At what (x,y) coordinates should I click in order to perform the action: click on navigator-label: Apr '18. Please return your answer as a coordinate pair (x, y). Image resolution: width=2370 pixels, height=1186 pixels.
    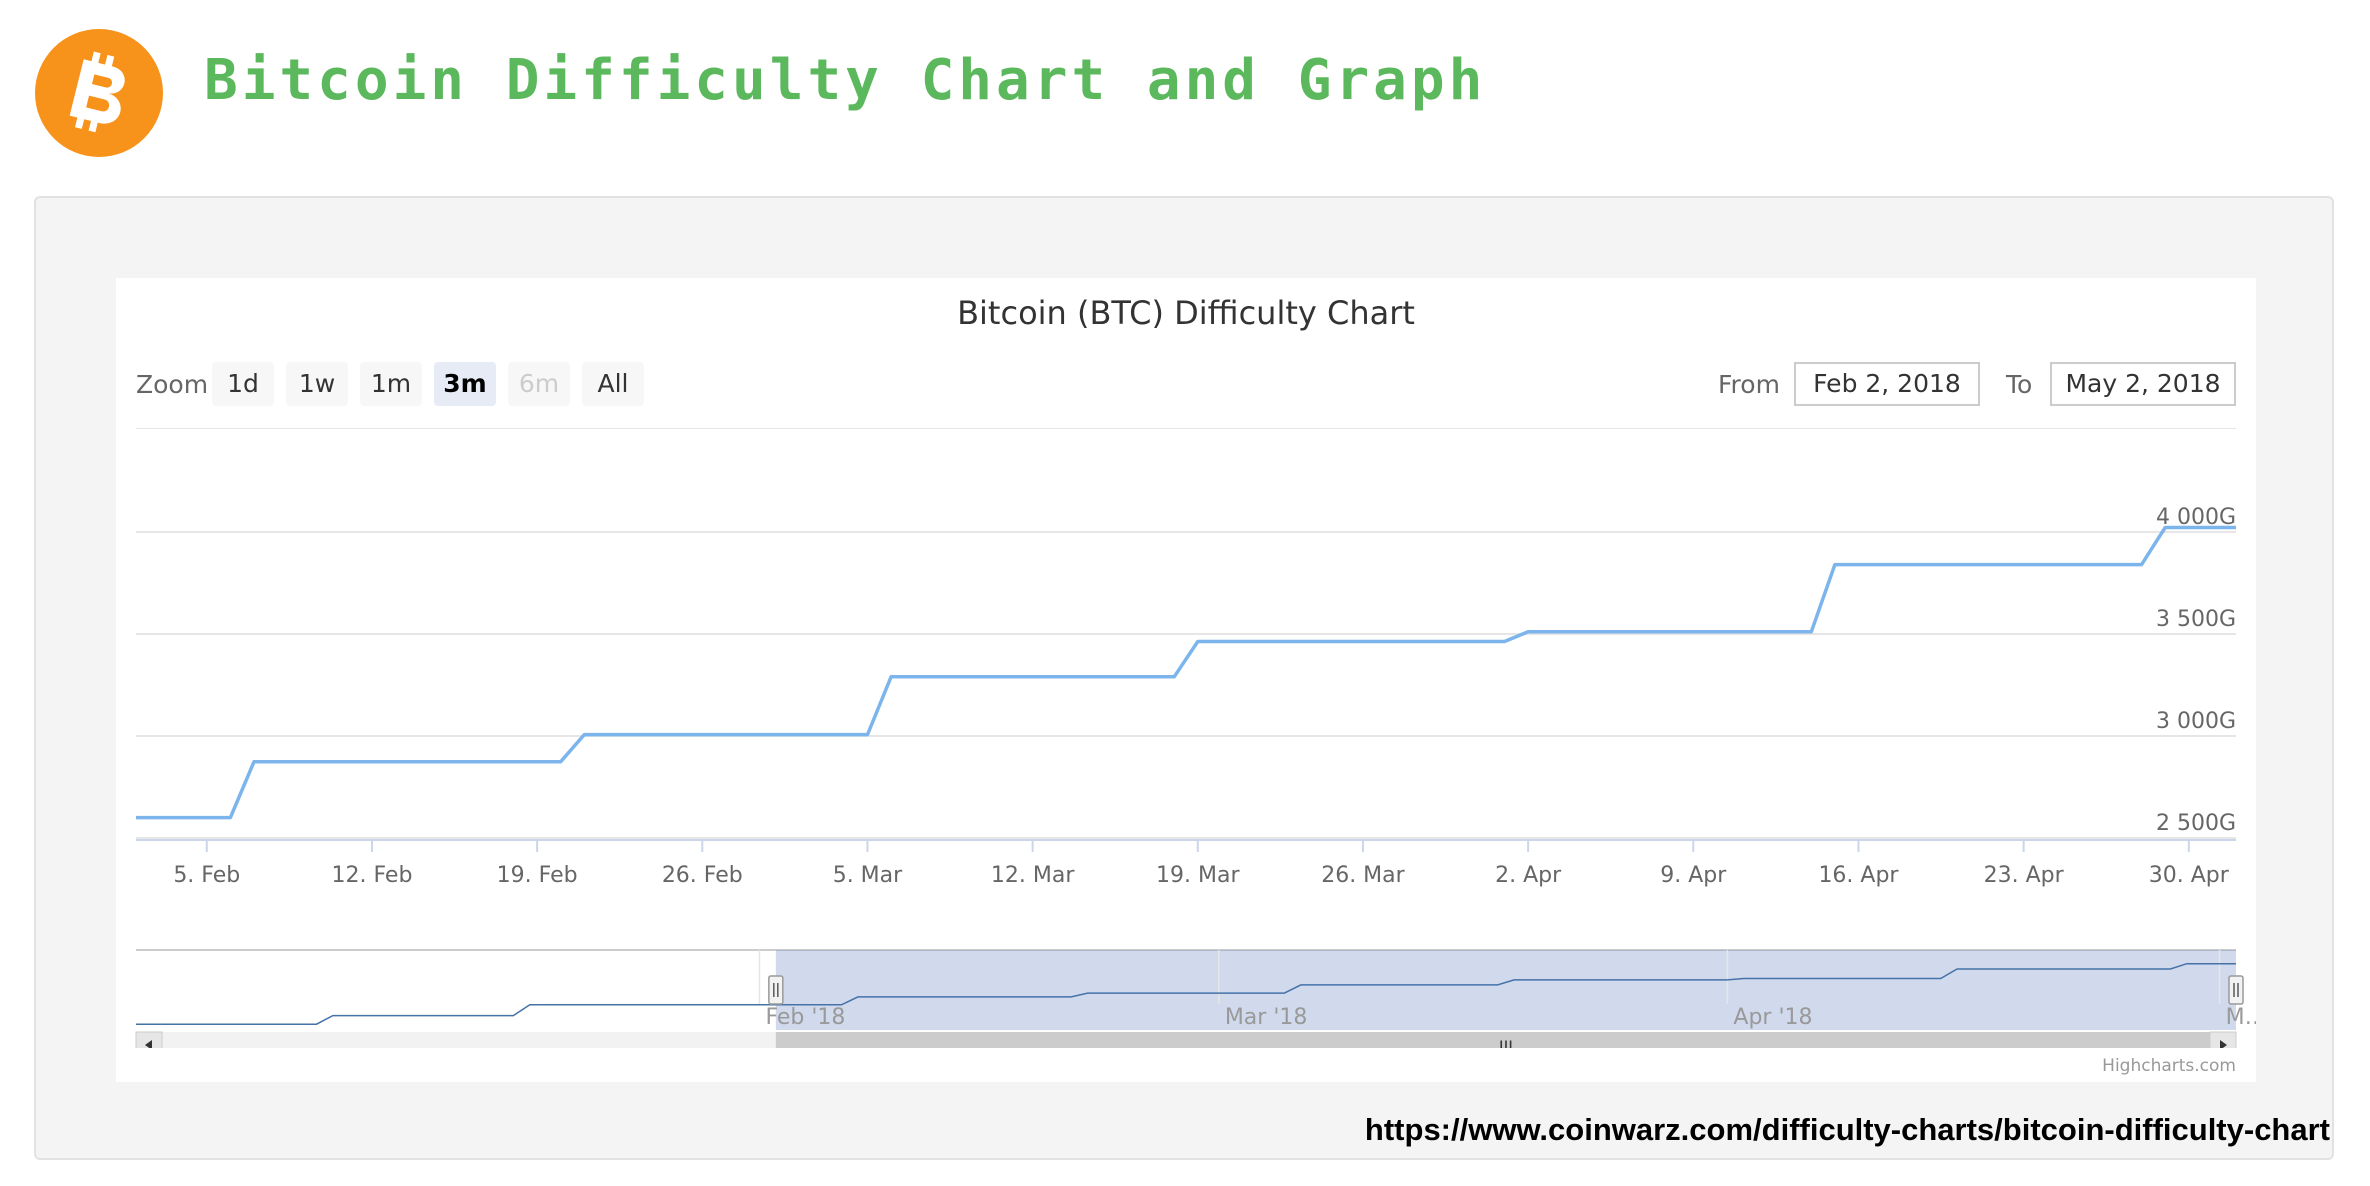
    Looking at the image, I should click on (1772, 1017).